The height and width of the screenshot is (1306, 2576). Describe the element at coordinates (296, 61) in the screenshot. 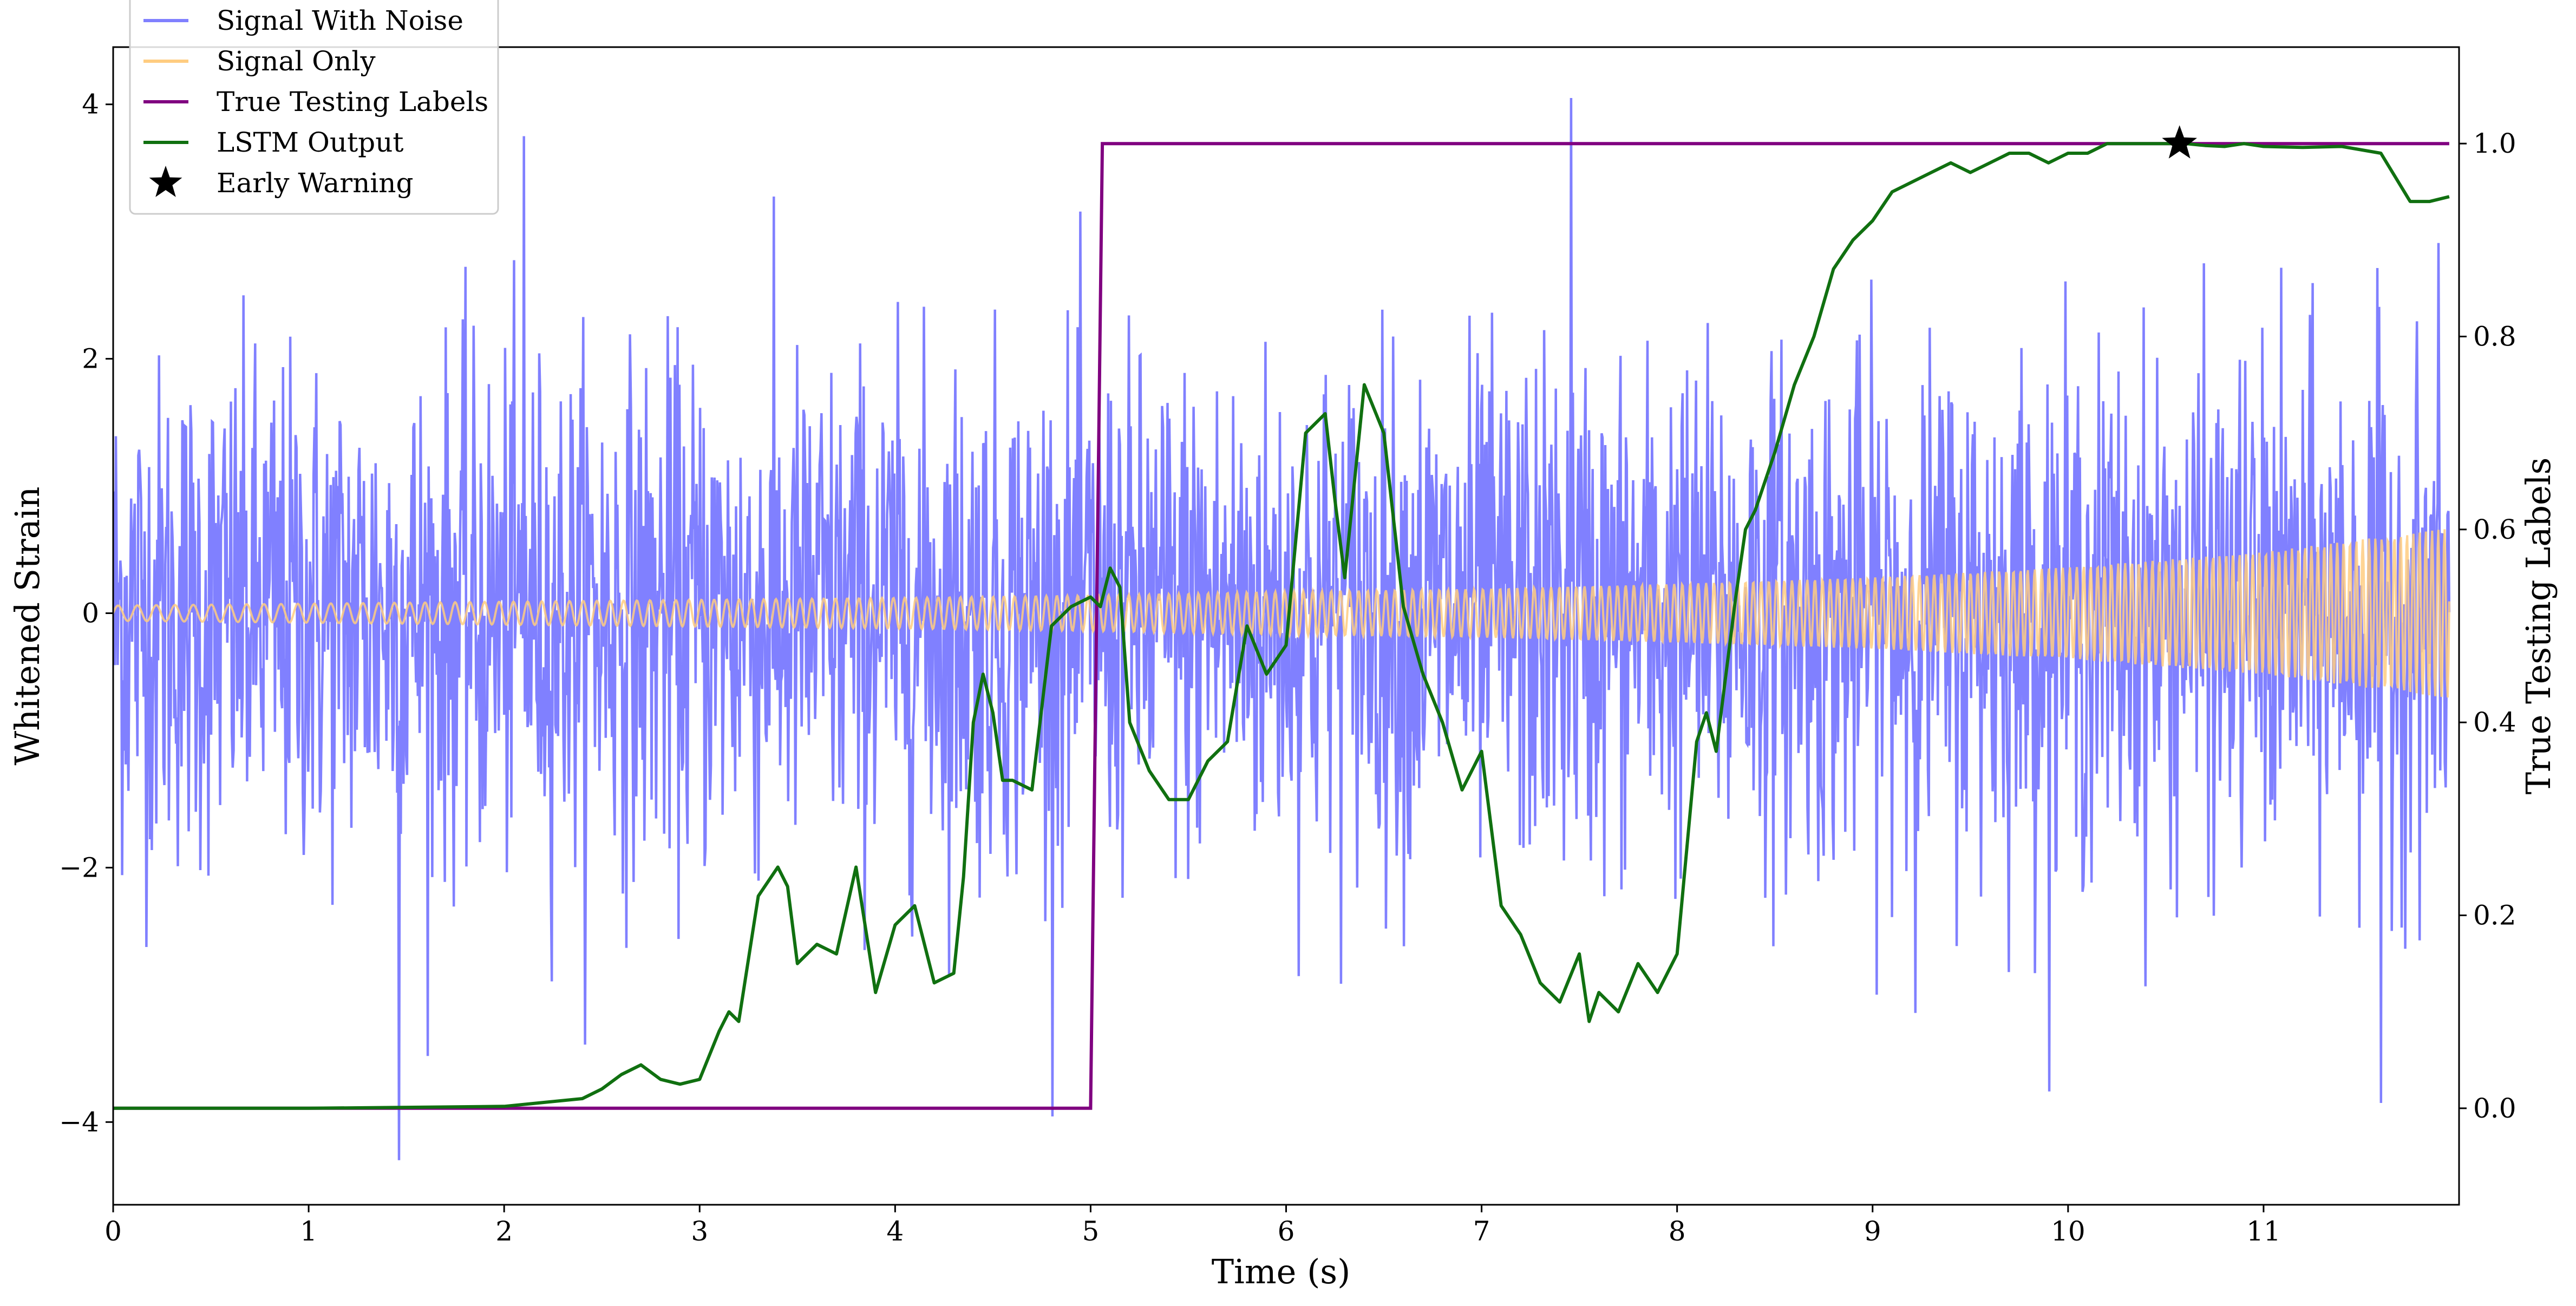

I see `legend-entry-label: Signal Only` at that location.